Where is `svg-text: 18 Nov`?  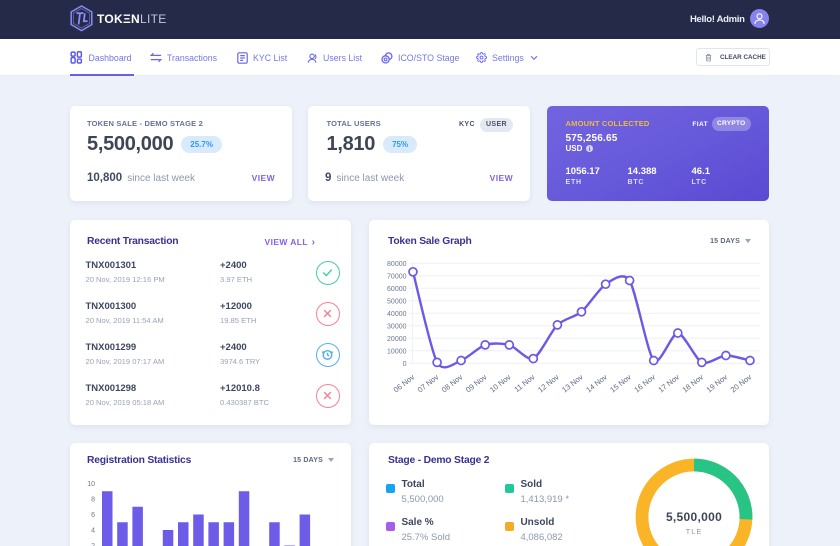 svg-text: 18 Nov is located at coordinates (692, 383).